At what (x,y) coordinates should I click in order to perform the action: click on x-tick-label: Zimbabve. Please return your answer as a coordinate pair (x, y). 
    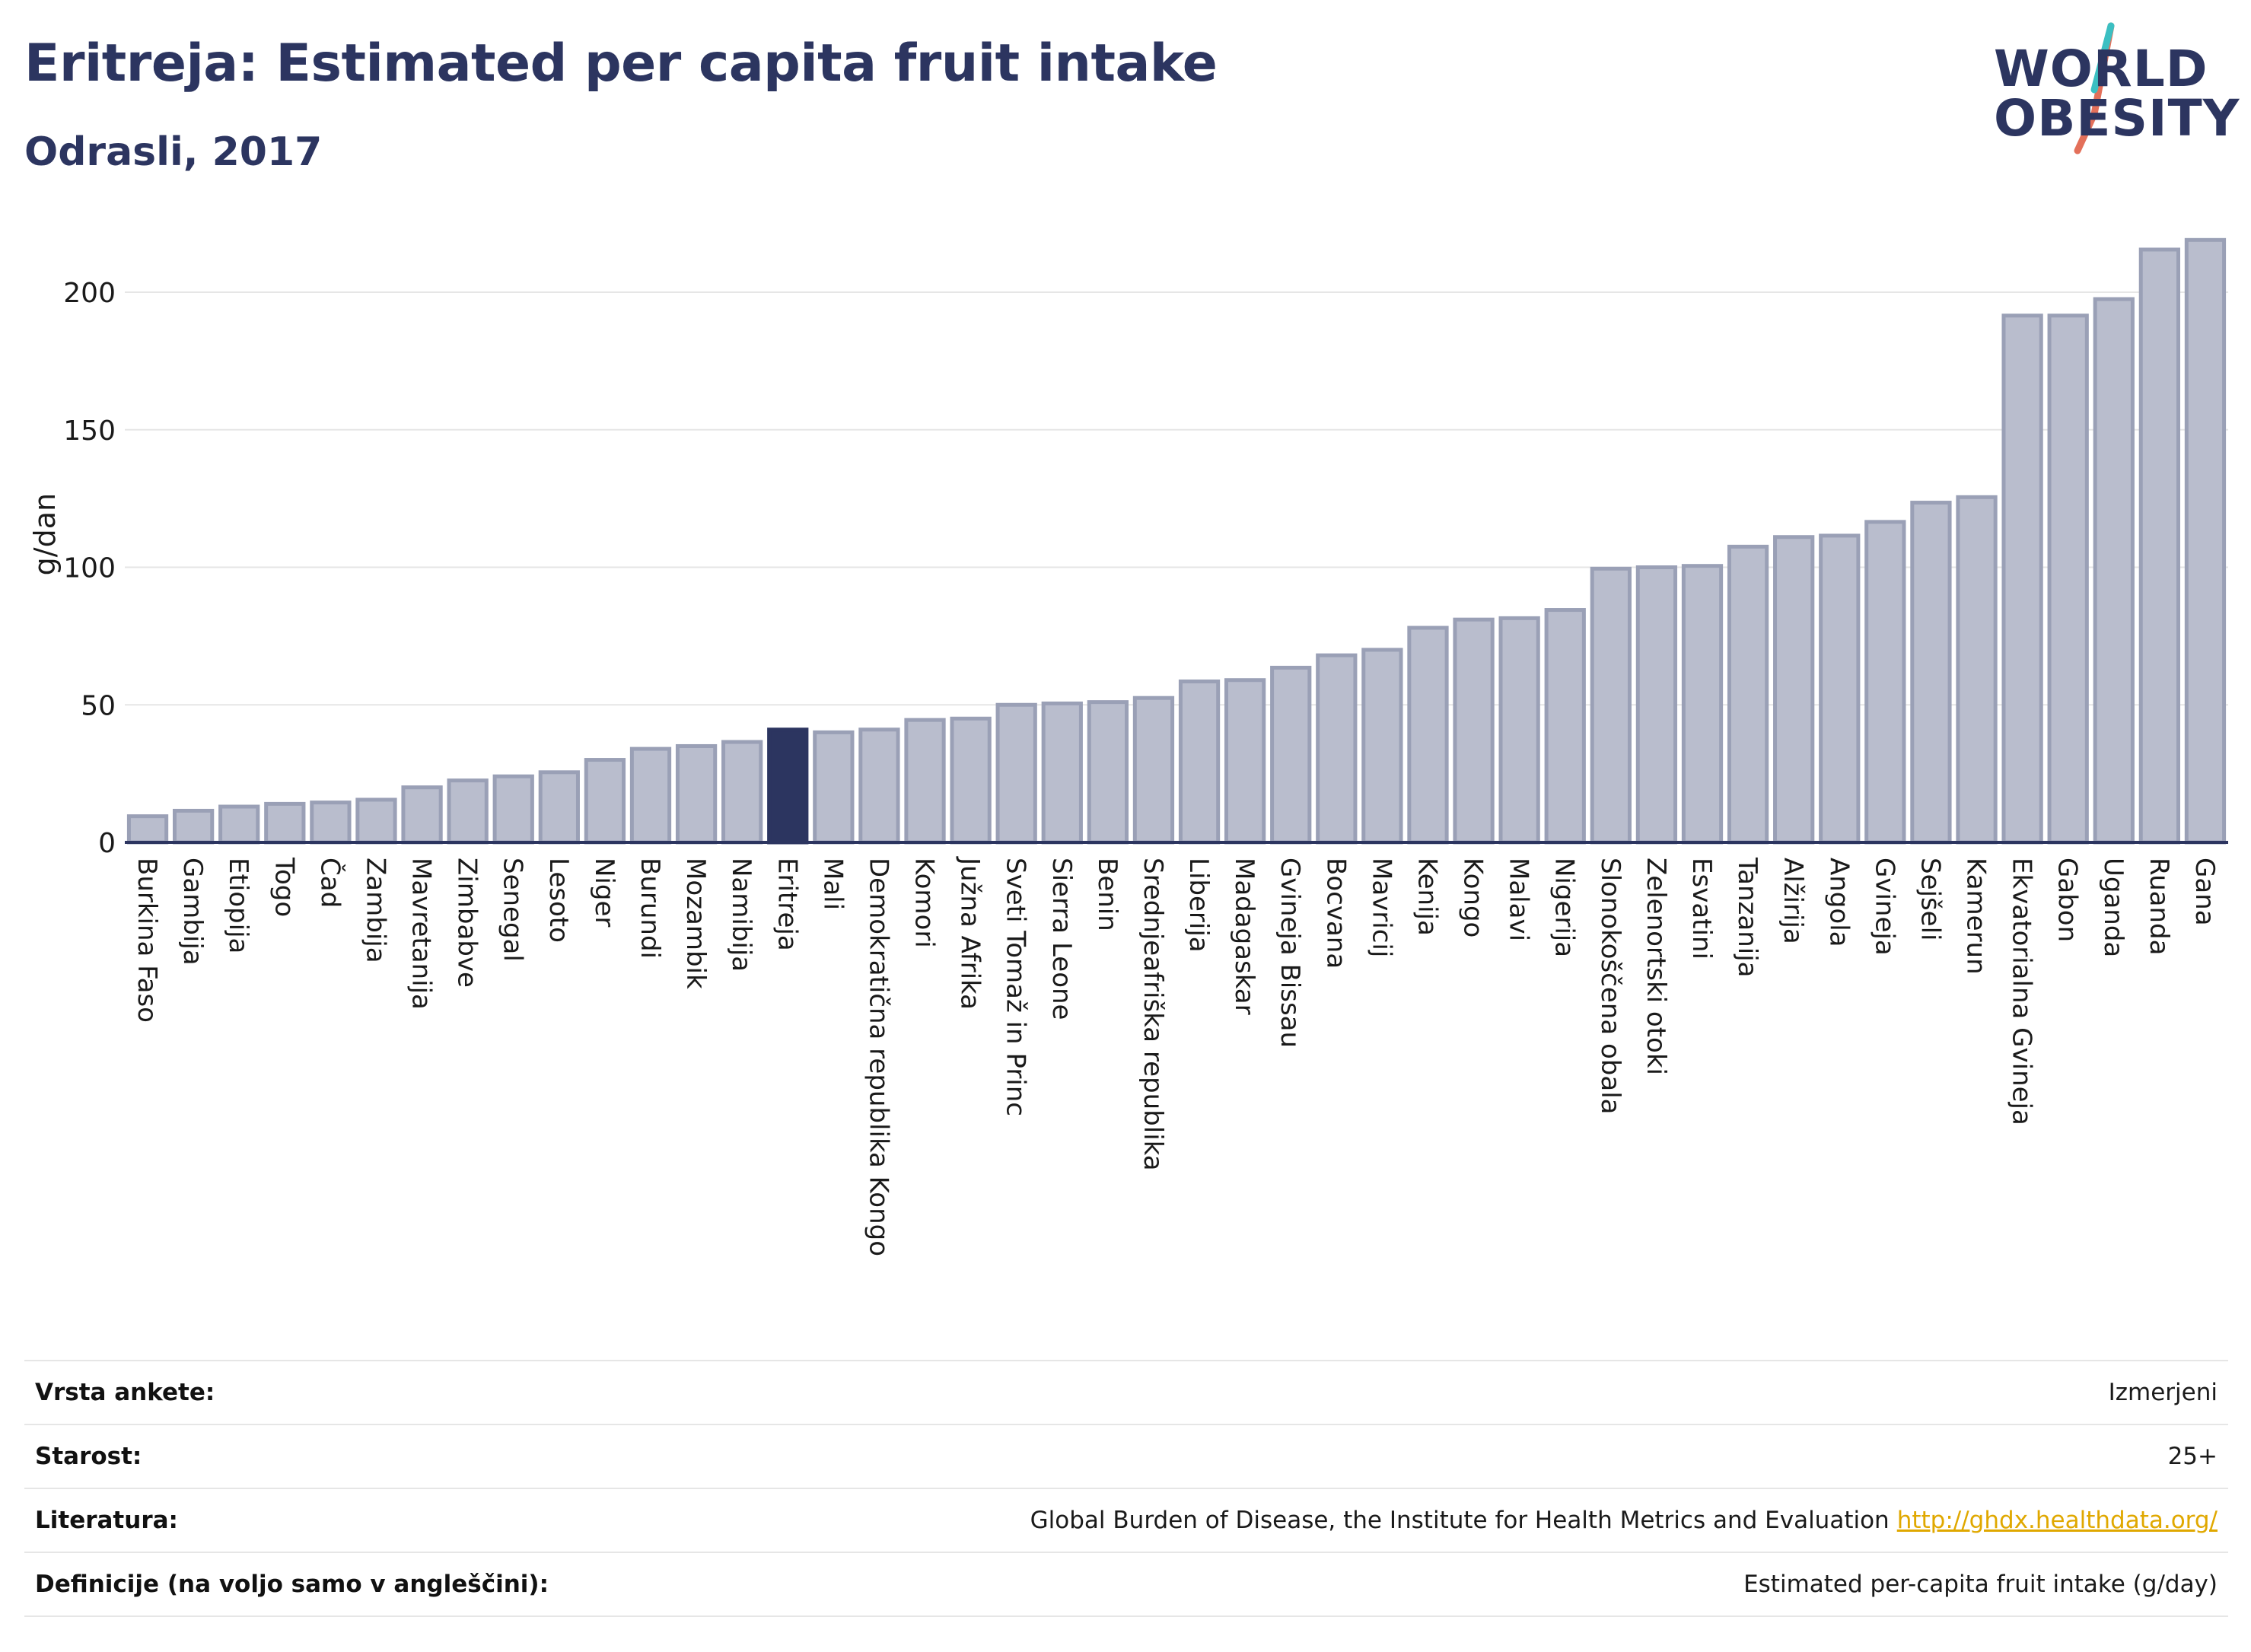
    Looking at the image, I should click on (467, 923).